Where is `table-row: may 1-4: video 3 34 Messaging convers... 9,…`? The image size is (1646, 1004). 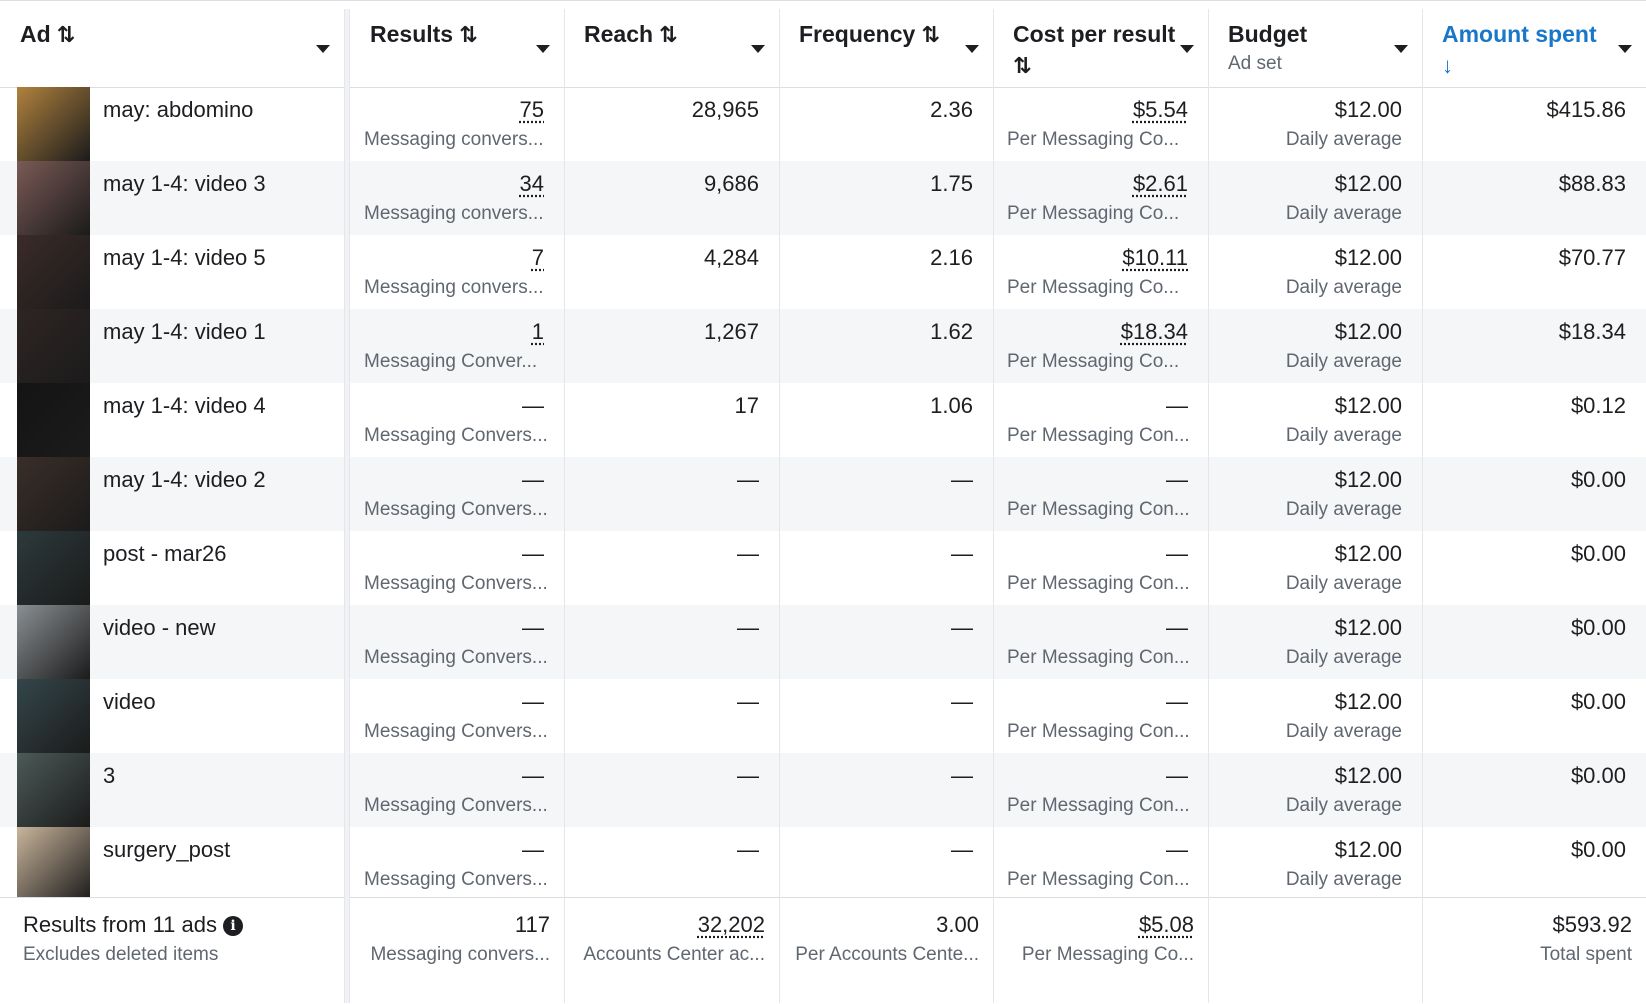 table-row: may 1-4: video 3 34 Messaging convers... 9,… is located at coordinates (823, 198).